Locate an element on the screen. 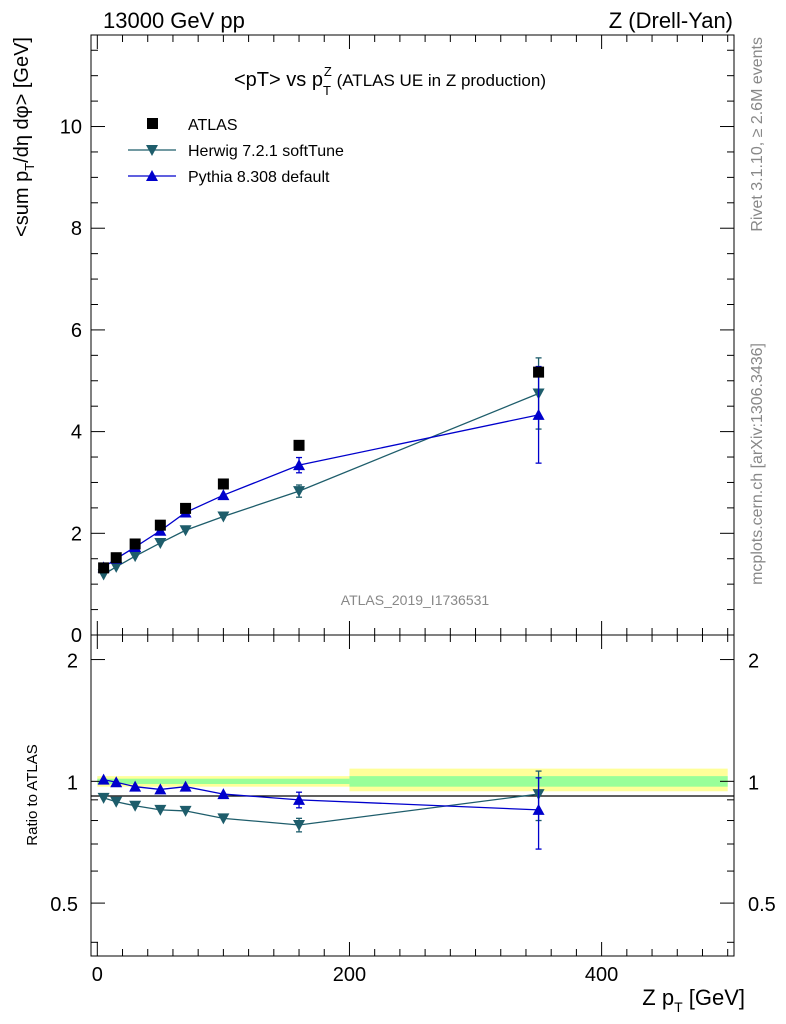 The height and width of the screenshot is (1024, 786). main-ytick-label: 2 is located at coordinates (76, 534).